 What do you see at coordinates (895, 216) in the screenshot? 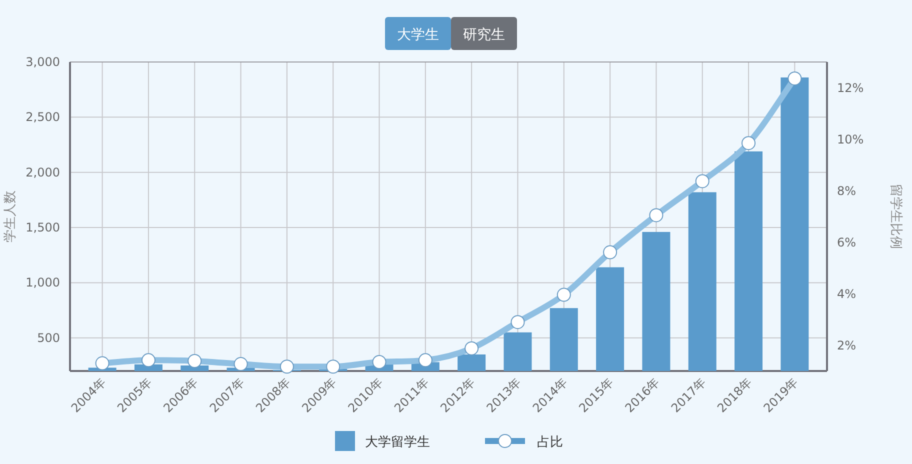
I see `y2-axis-title: 留学生比例` at bounding box center [895, 216].